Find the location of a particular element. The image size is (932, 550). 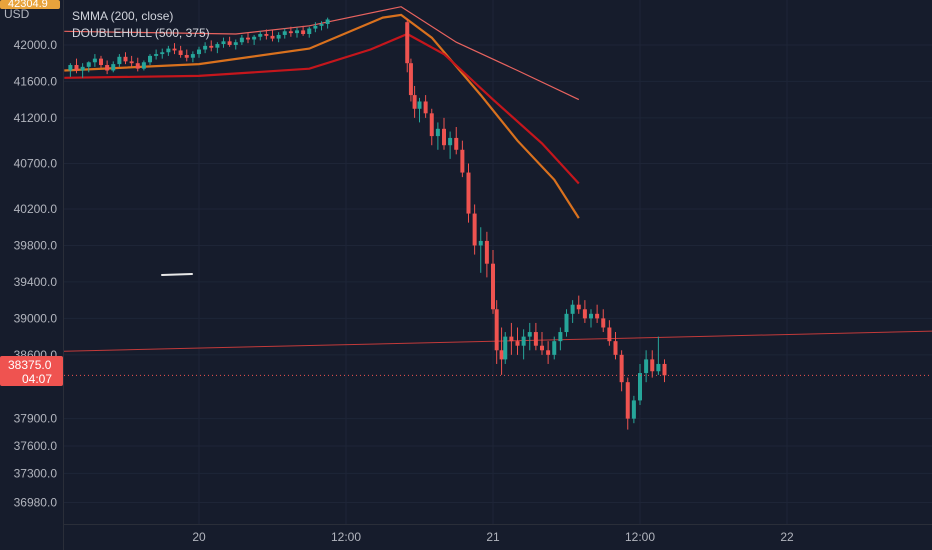

time-axis: 20 12:00 21 12:00 22 is located at coordinates (493, 537).